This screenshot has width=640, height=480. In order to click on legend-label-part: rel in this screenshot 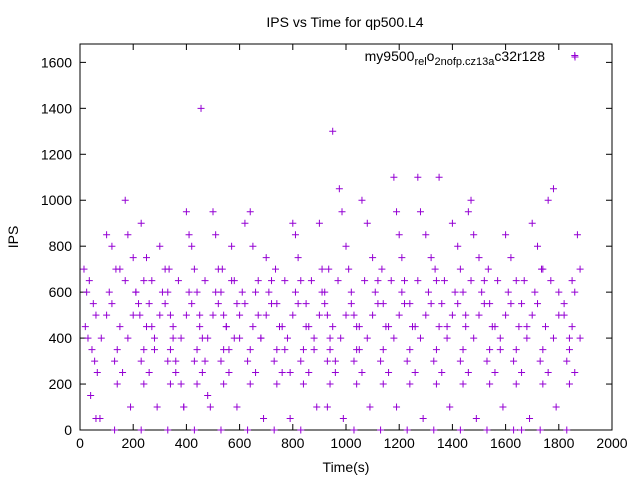, I will do `click(420, 62)`.